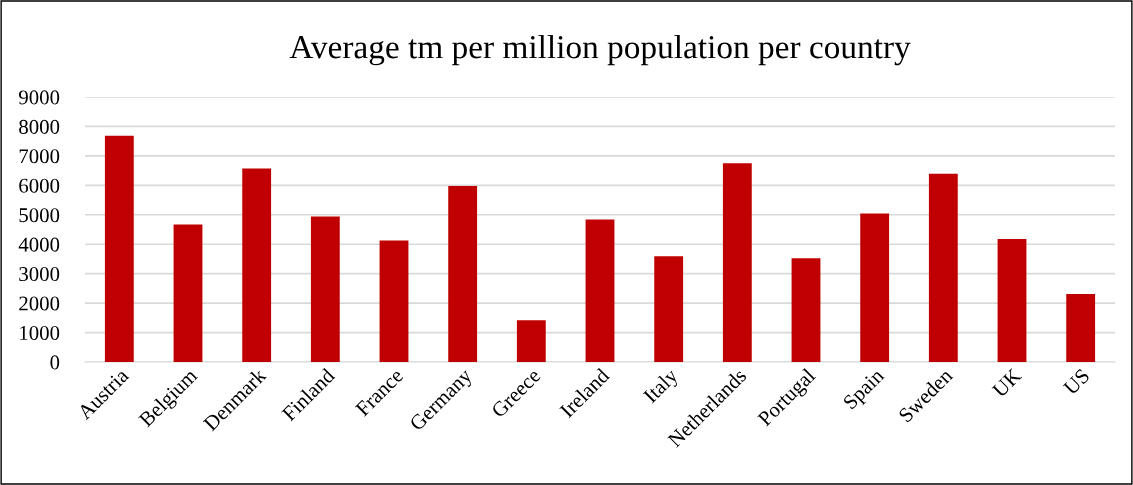 The image size is (1133, 485). I want to click on y-tick-label: 8000, so click(39, 126).